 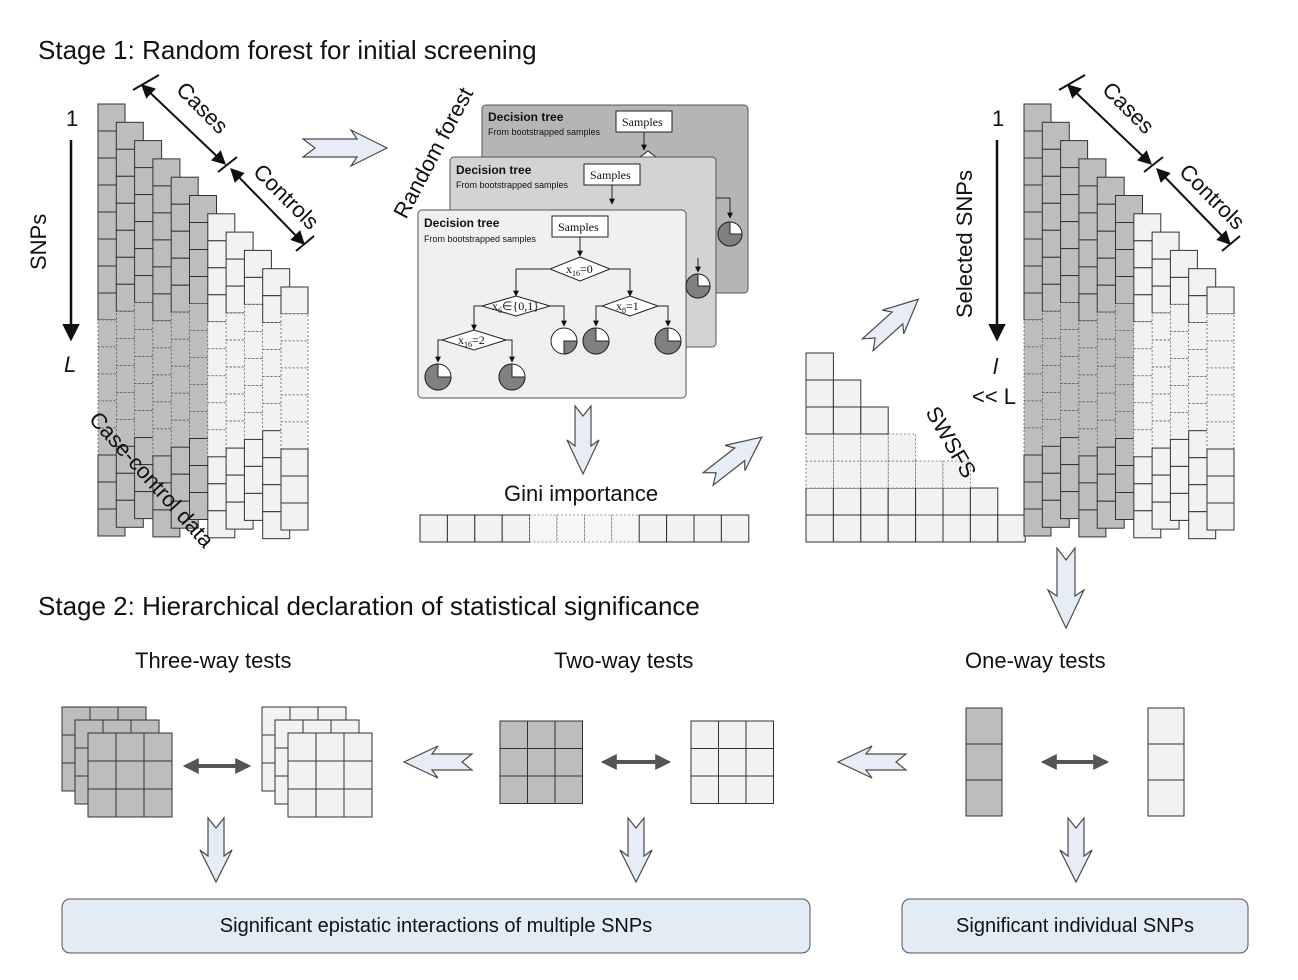 I want to click on tree-back-title: Decision tree, so click(x=526, y=117).